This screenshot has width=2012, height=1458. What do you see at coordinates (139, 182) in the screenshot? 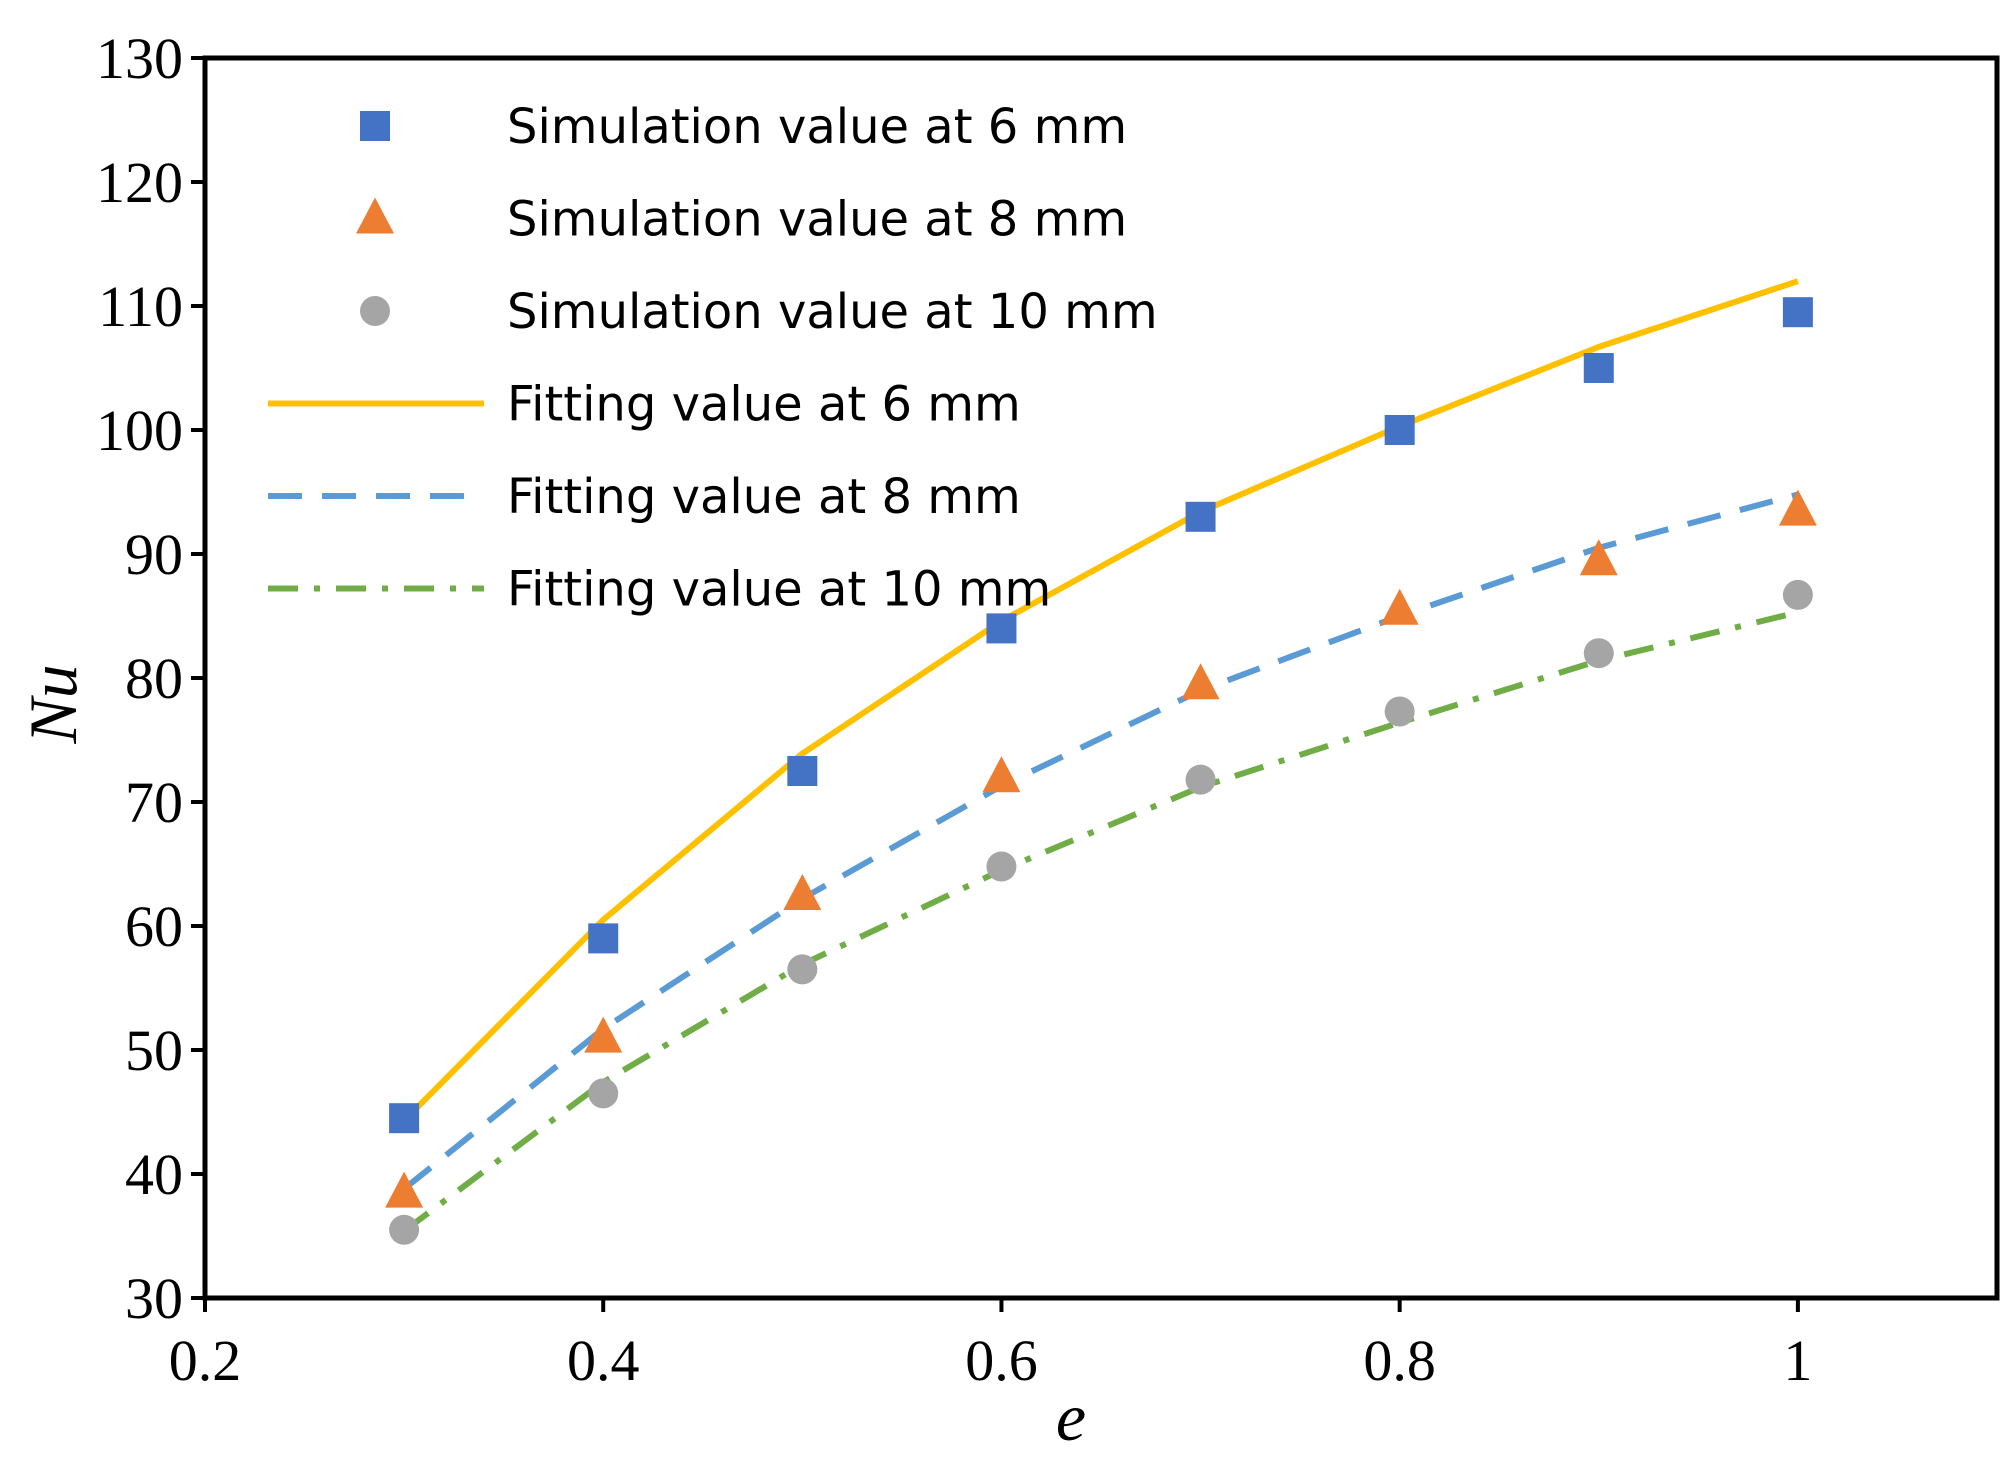
I see `y-tick-label: 120` at bounding box center [139, 182].